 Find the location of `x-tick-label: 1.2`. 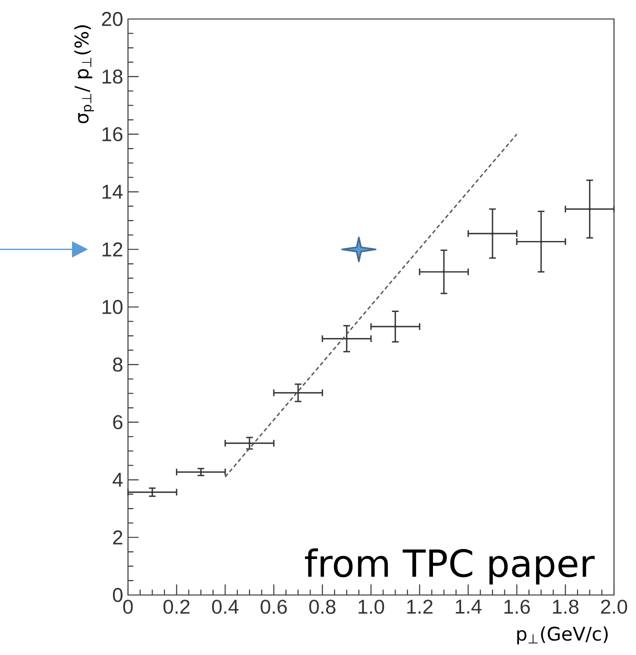

x-tick-label: 1.2 is located at coordinates (419, 607).